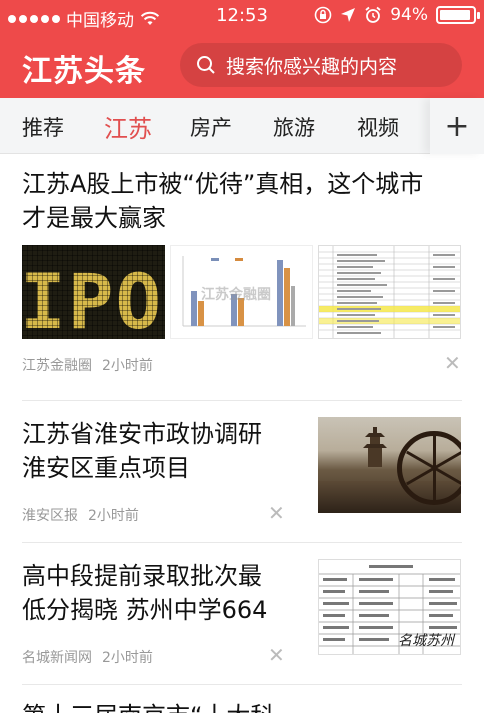  Describe the element at coordinates (409, 15) in the screenshot. I see `battery-percent: 94%` at that location.